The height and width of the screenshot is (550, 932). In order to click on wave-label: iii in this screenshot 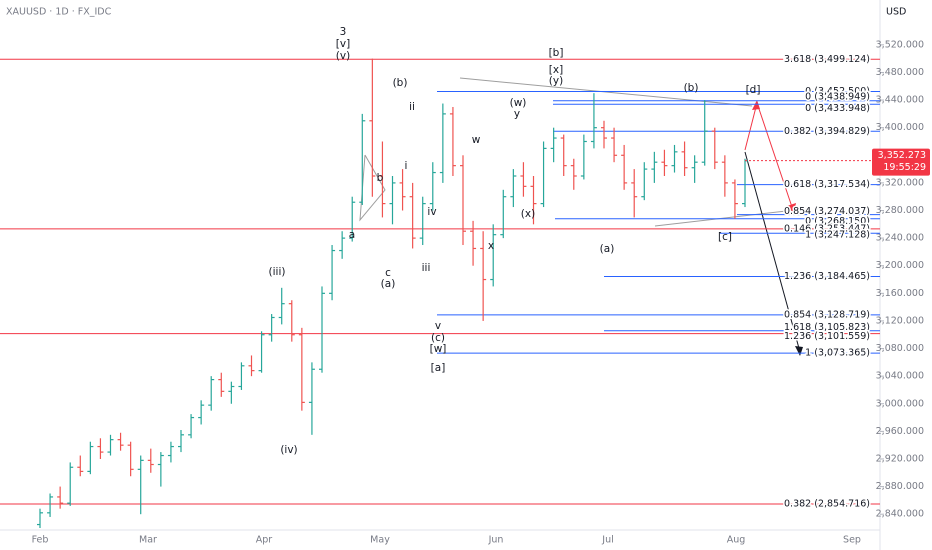, I will do `click(426, 268)`.